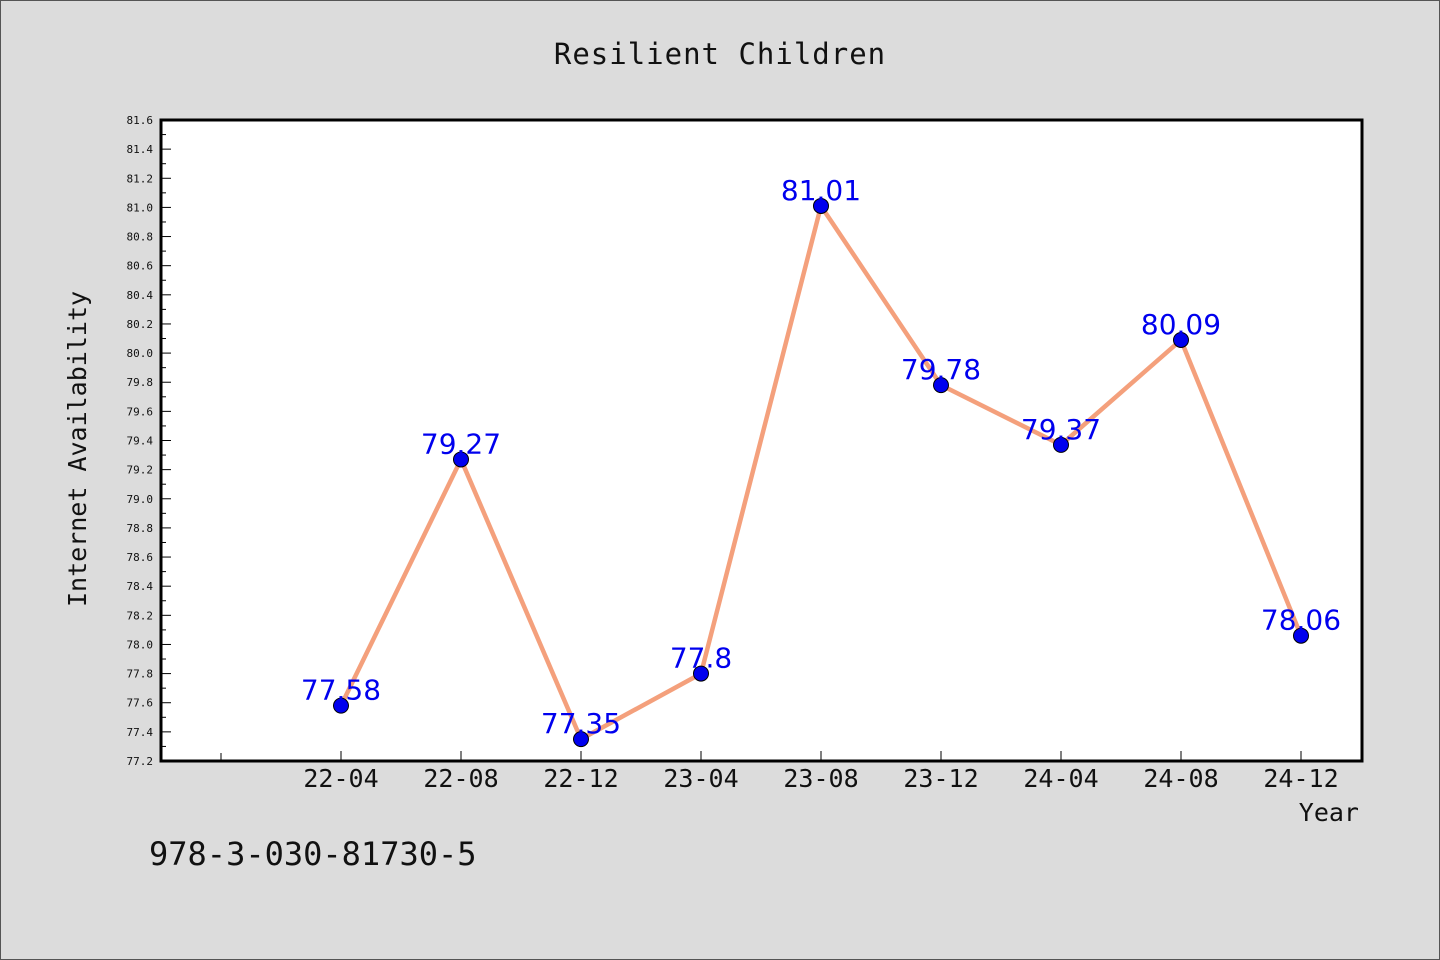 The width and height of the screenshot is (1440, 960). Describe the element at coordinates (1181, 324) in the screenshot. I see `data-label: 80.09` at that location.